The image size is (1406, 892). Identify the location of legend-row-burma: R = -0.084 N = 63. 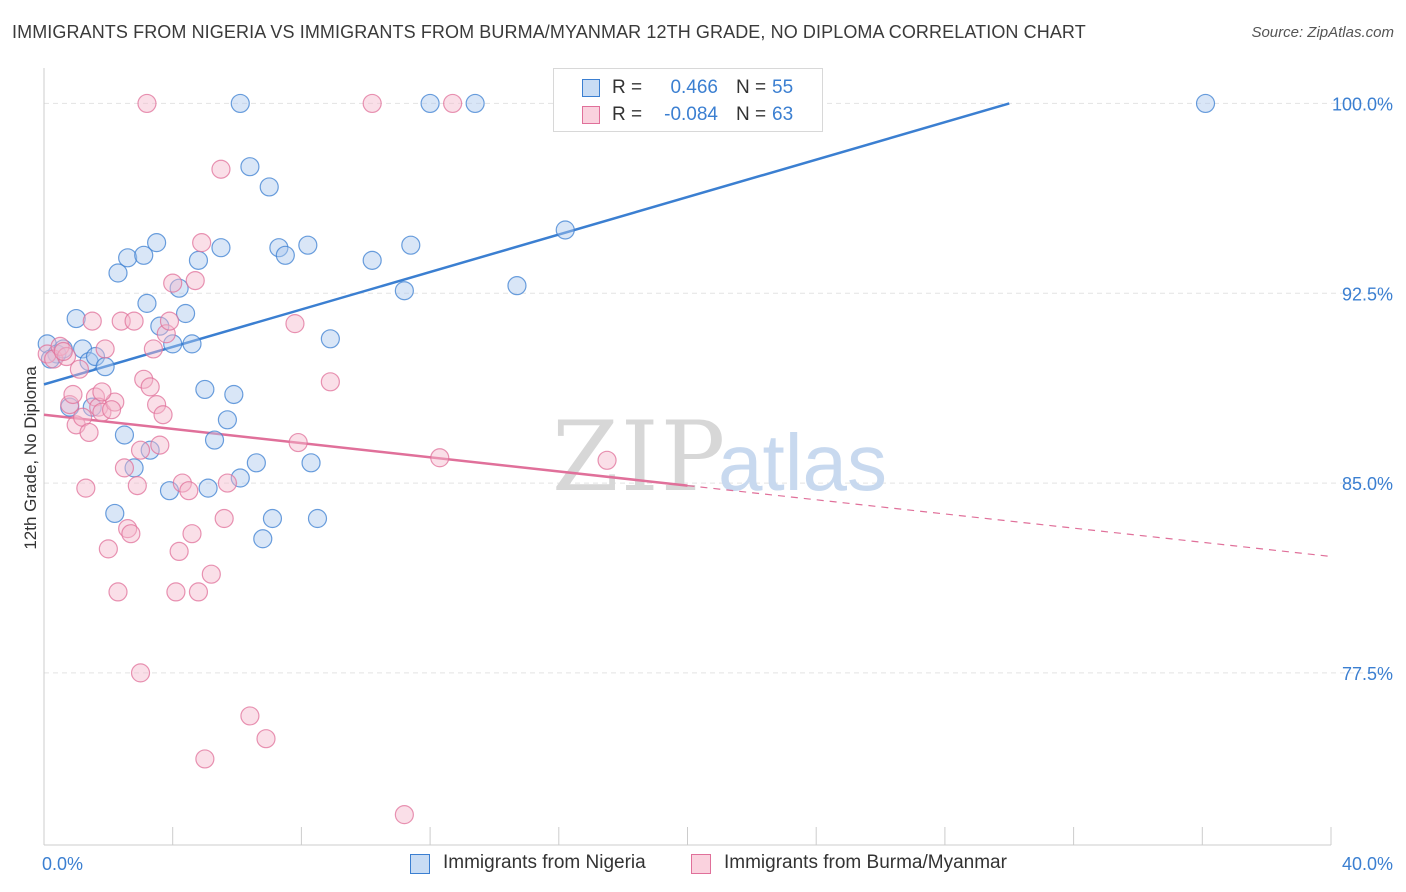
(688, 115).